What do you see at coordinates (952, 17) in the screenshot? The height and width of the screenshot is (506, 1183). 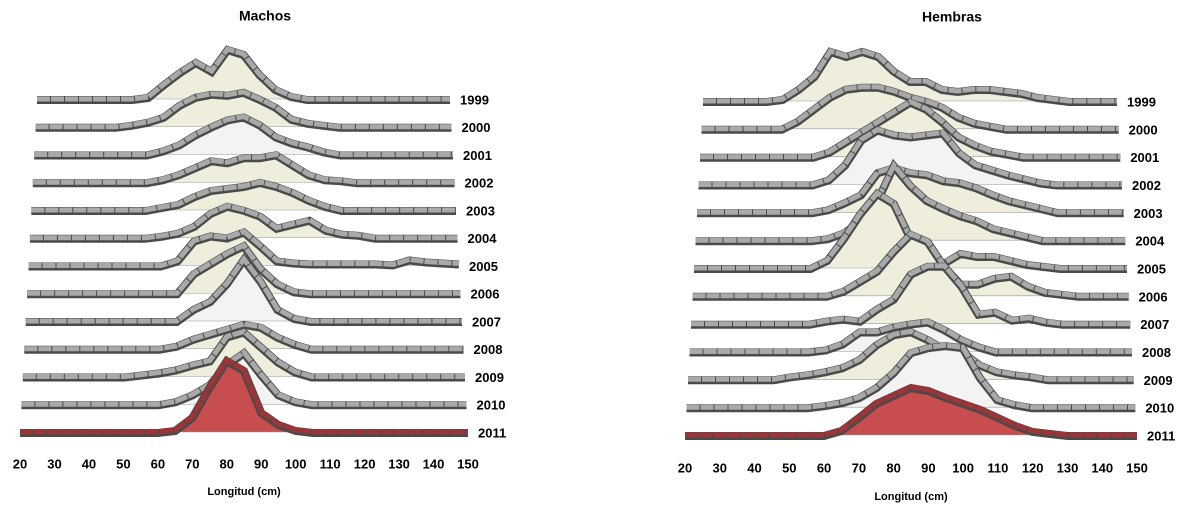 I see `chart-title: Hembras` at bounding box center [952, 17].